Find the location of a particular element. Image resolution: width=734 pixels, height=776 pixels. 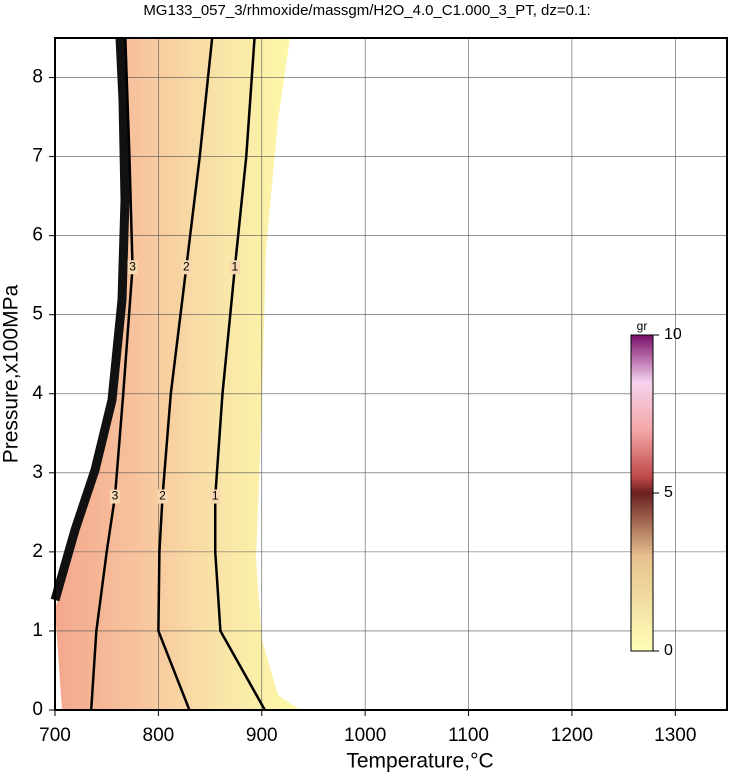

y-axis-label: Pressure,x100MPa is located at coordinates (11, 373).